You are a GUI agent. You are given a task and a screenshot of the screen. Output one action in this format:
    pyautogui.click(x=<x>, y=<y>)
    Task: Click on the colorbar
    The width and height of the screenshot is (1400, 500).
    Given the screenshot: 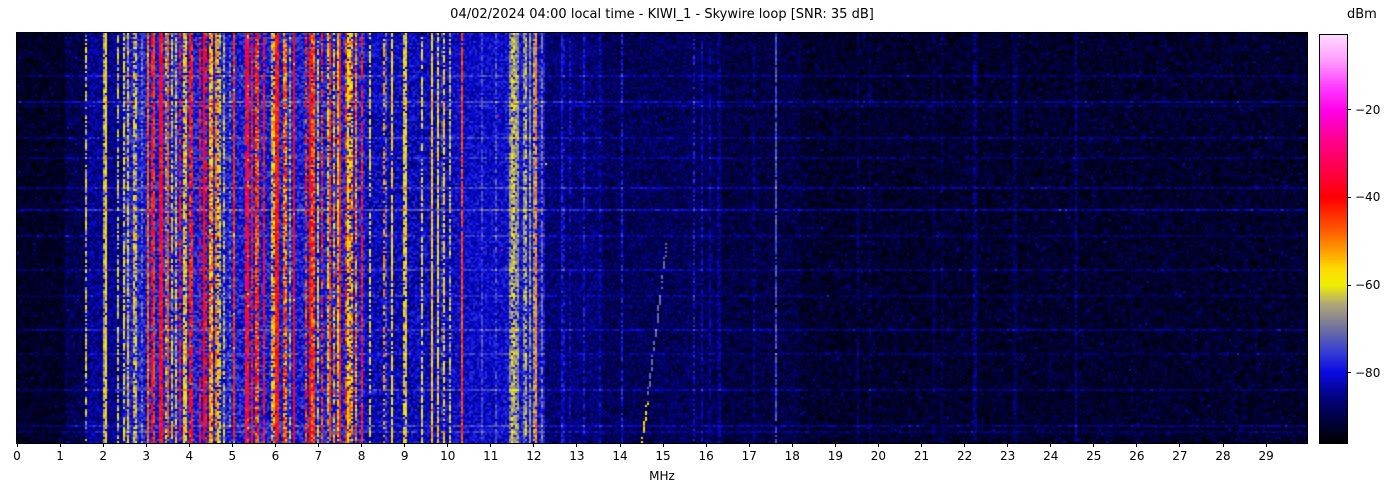 What is the action you would take?
    pyautogui.click(x=1333, y=239)
    